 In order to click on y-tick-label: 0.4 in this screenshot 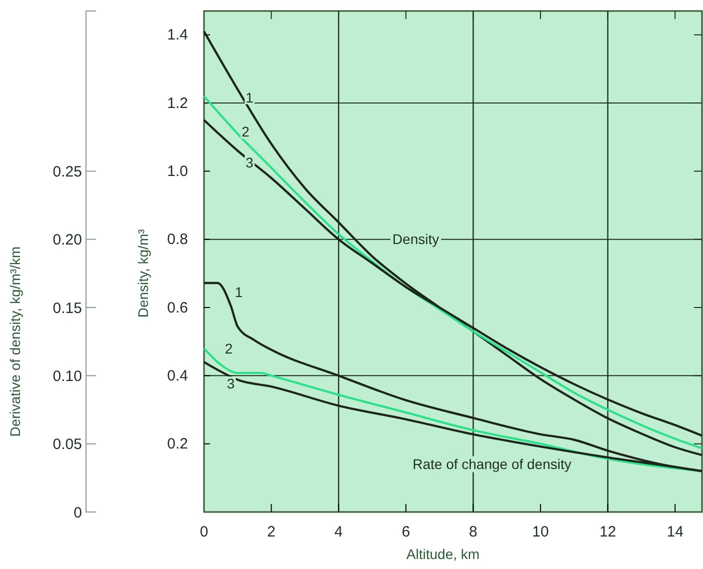, I will do `click(177, 375)`.